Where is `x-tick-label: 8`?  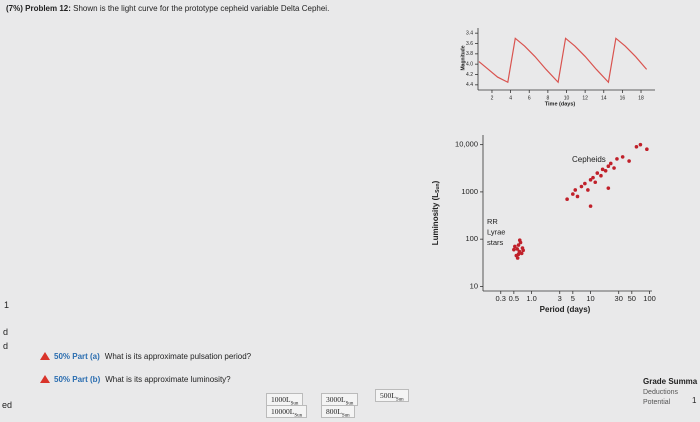 x-tick-label: 8 is located at coordinates (547, 98).